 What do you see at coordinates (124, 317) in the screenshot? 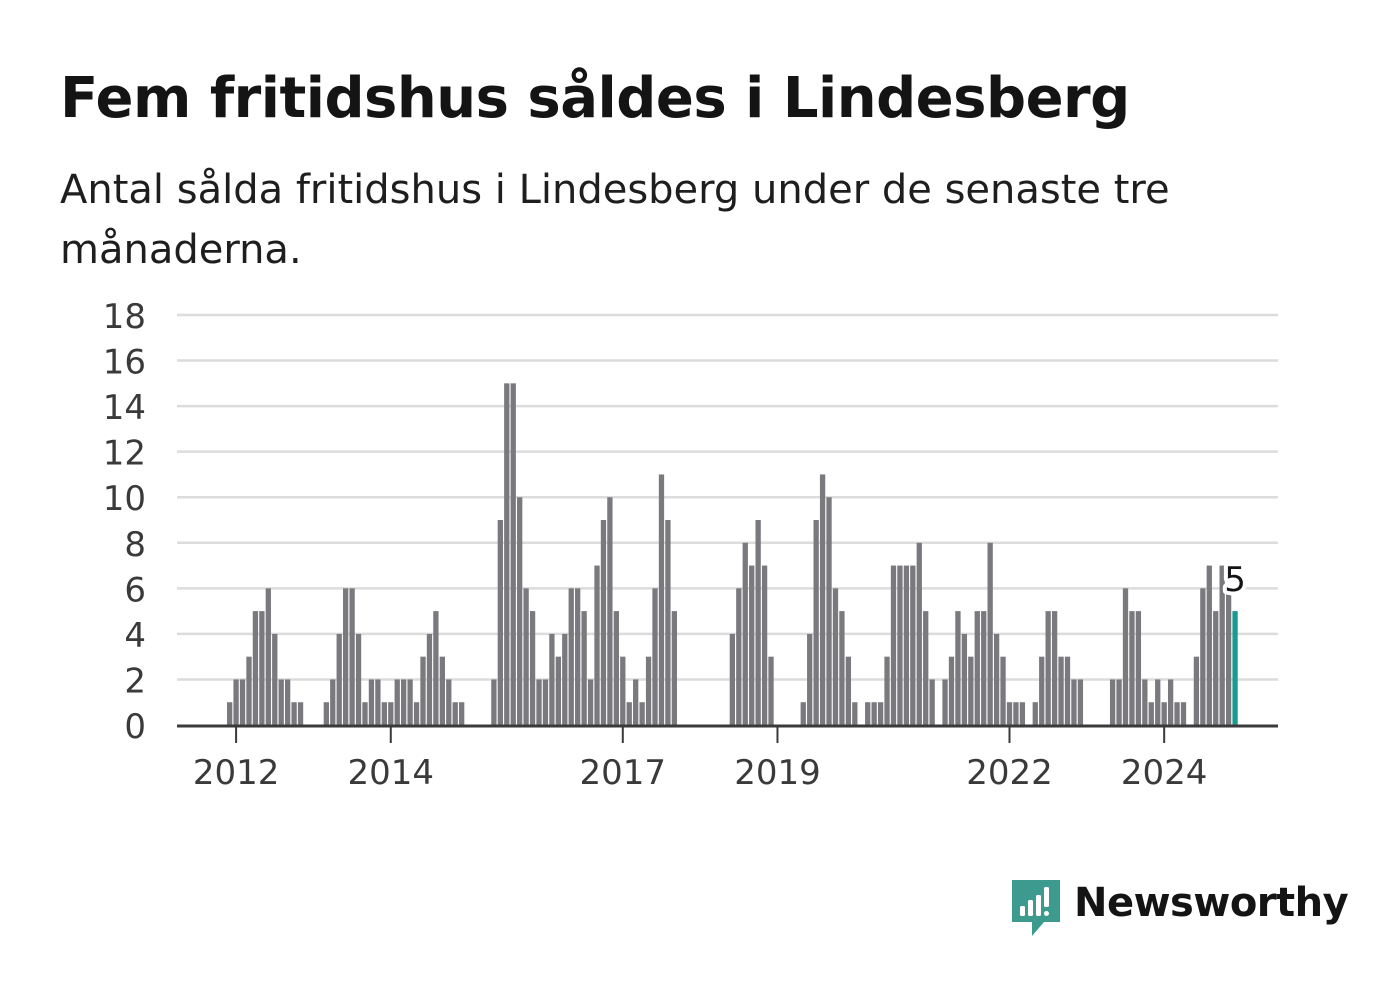
I see `y-tick-label: 18` at bounding box center [124, 317].